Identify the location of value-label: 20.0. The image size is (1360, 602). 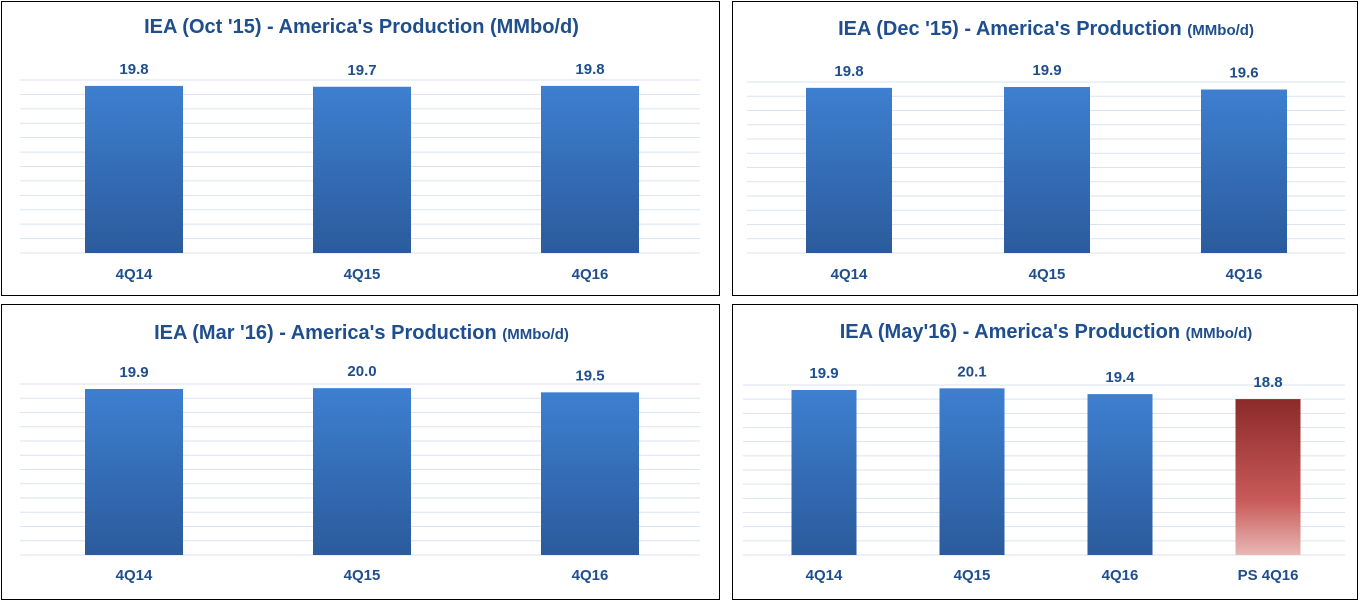
(361, 371).